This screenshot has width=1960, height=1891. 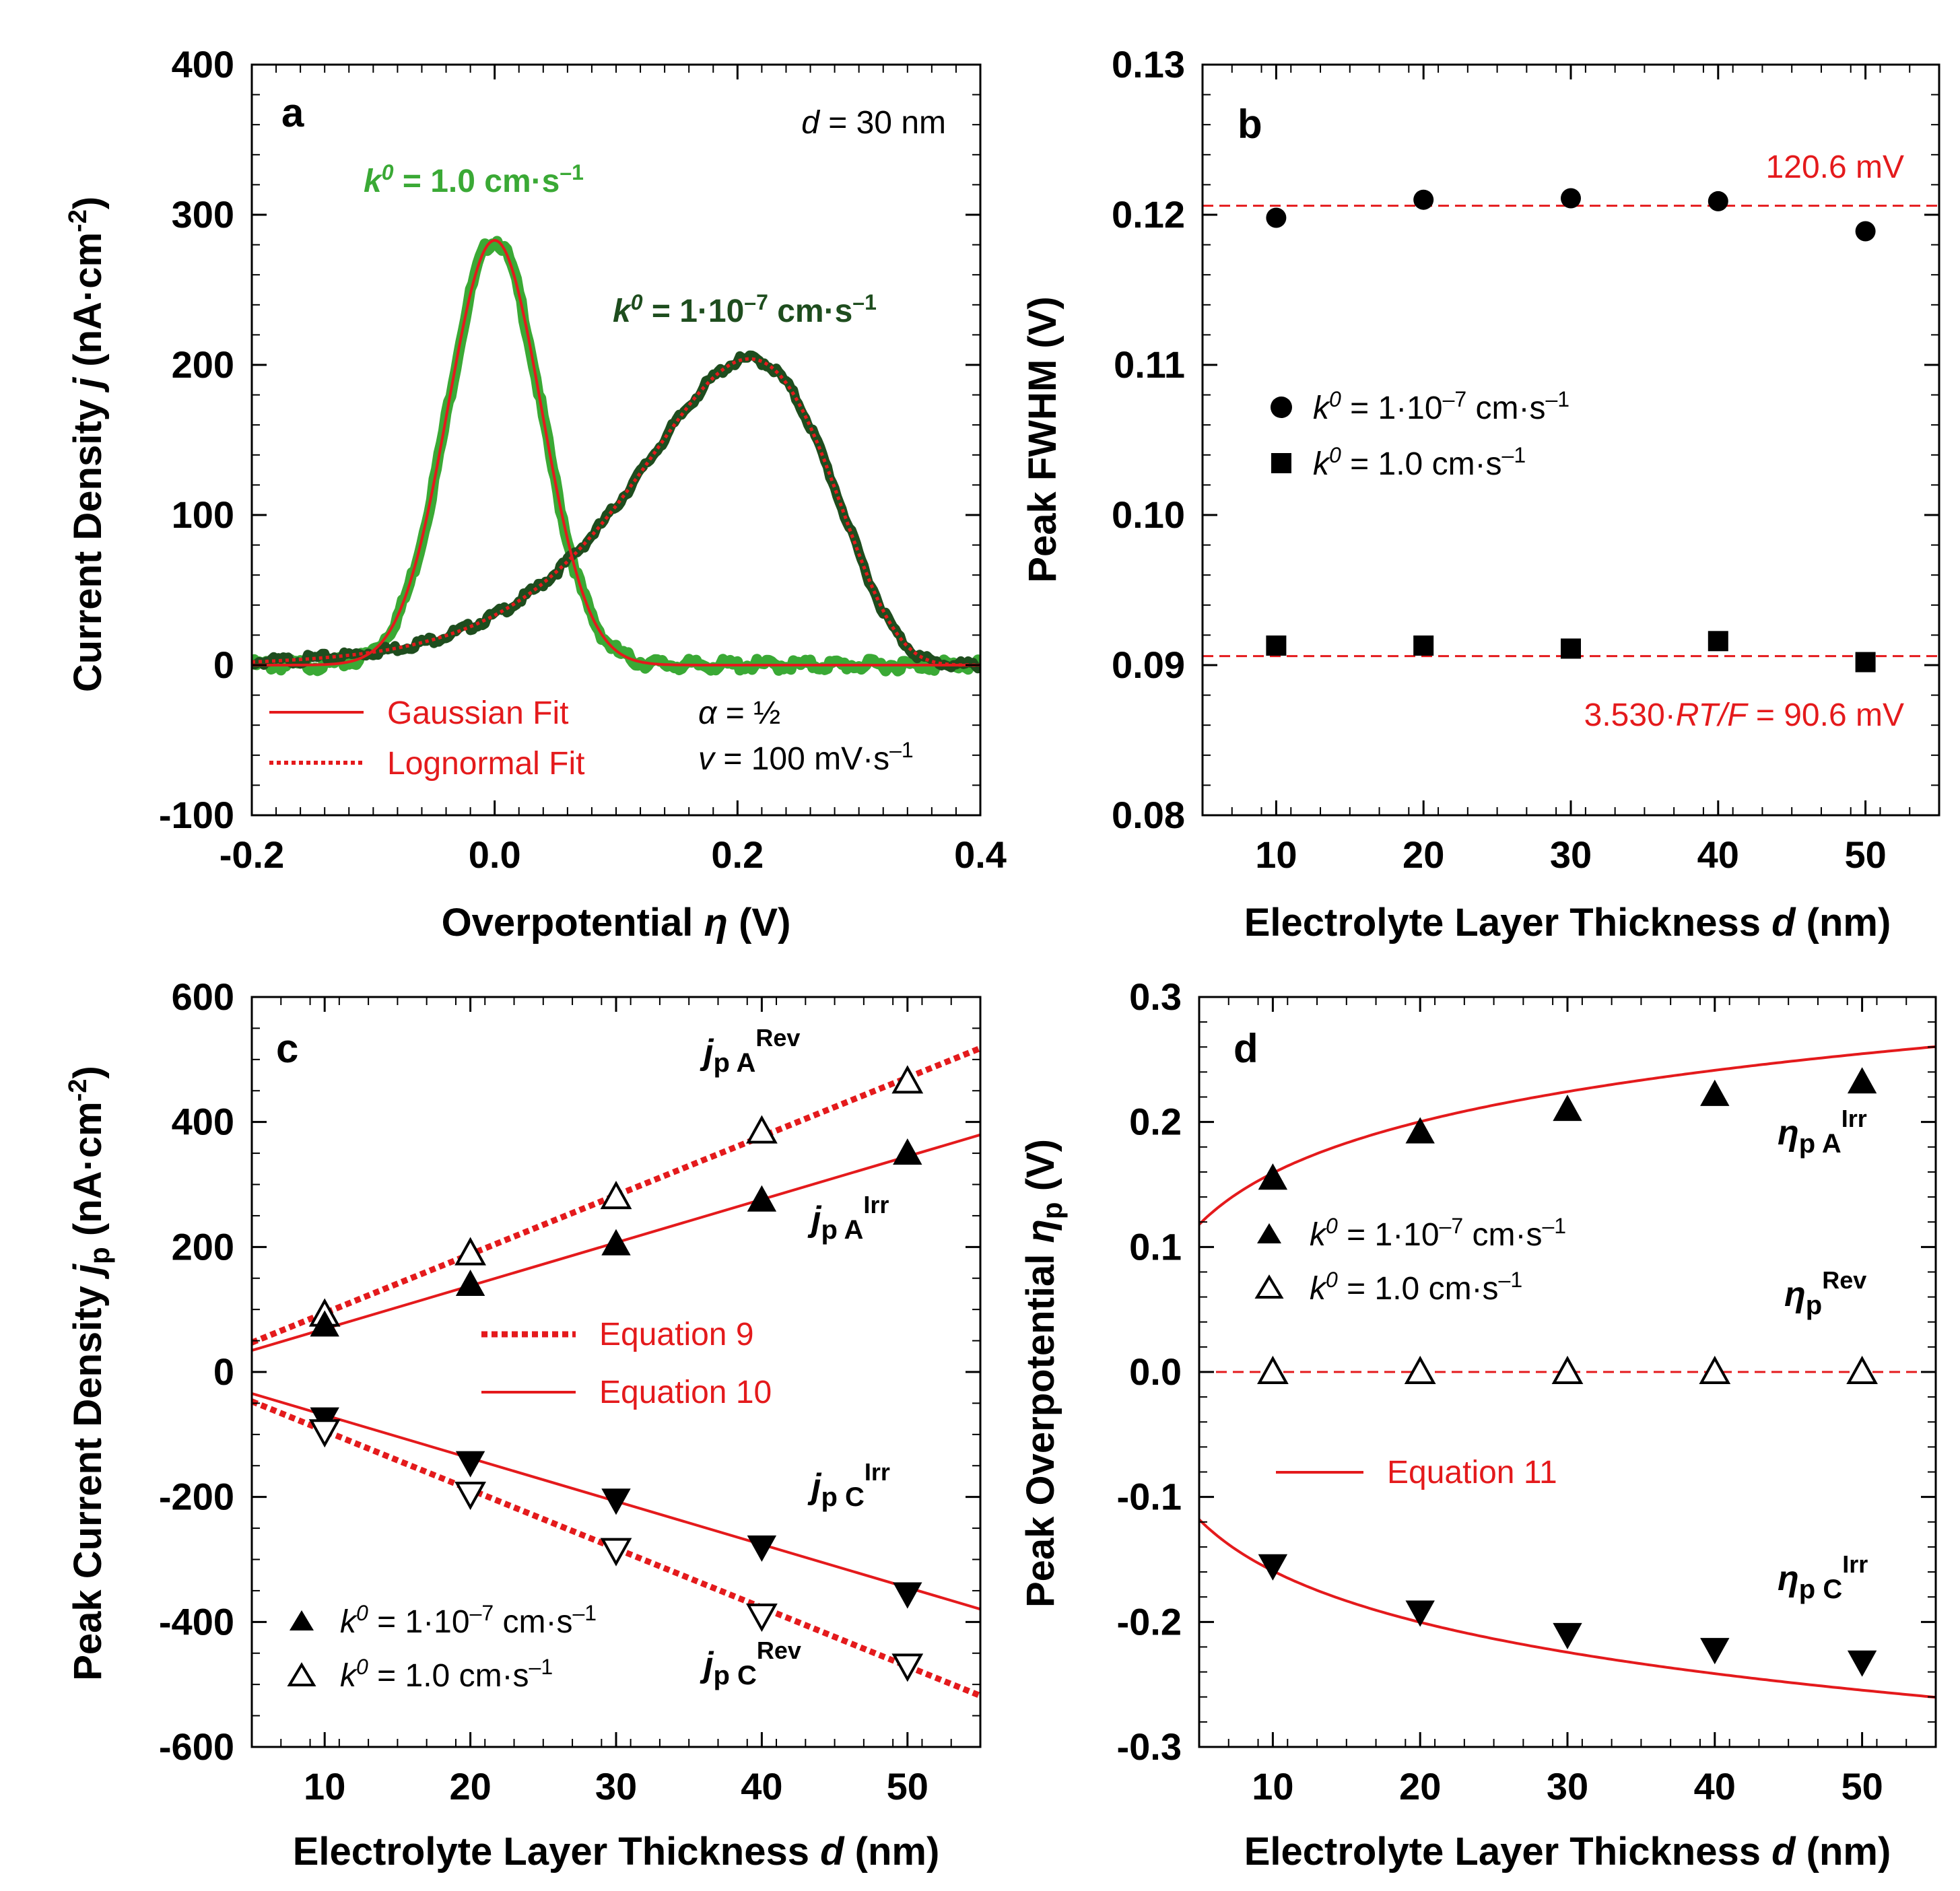 I want to click on panel-a-plot-area, so click(x=616, y=456).